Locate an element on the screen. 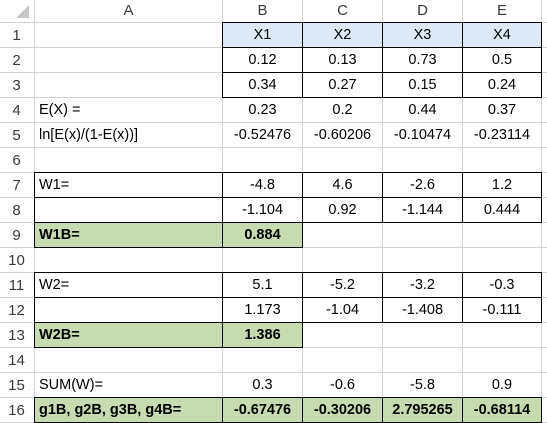 The height and width of the screenshot is (423, 547). column-header-b: B is located at coordinates (262, 10).